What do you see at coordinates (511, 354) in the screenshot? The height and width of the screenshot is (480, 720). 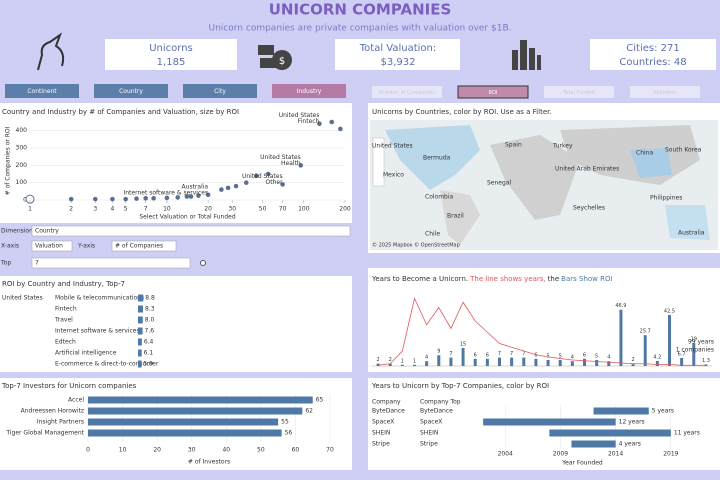 I see `value-label: 7` at bounding box center [511, 354].